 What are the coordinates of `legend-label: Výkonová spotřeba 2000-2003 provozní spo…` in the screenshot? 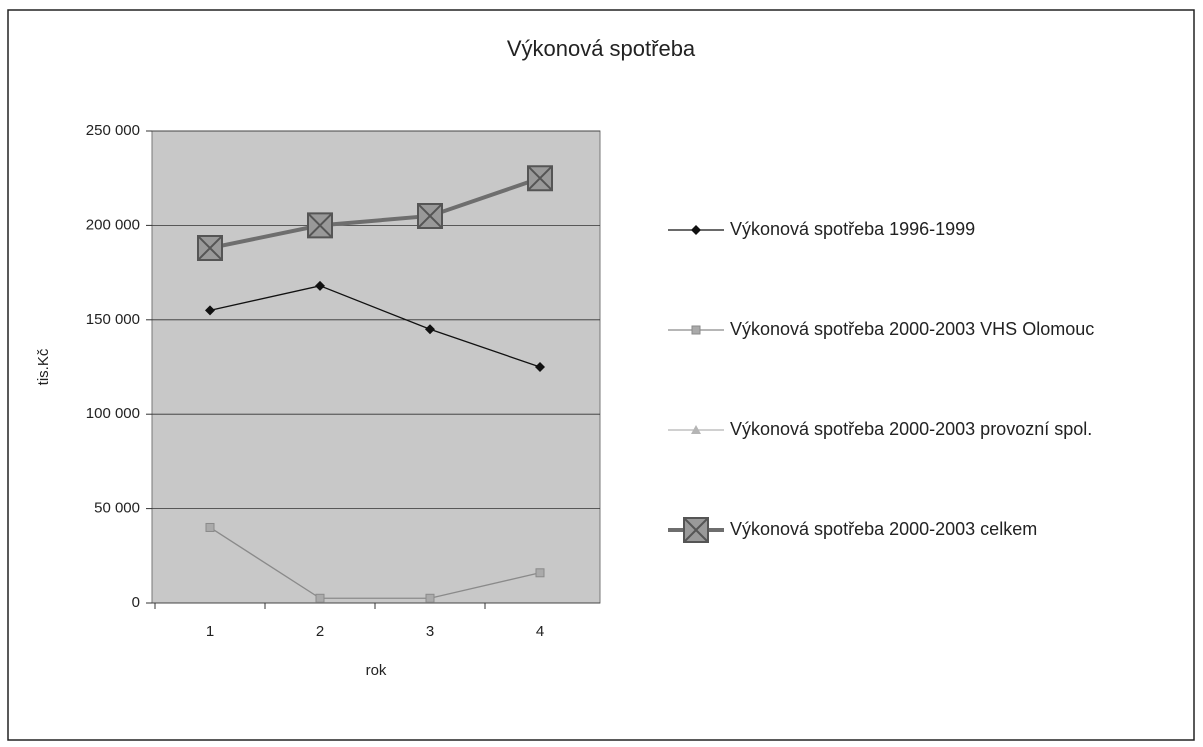 It's located at (911, 429).